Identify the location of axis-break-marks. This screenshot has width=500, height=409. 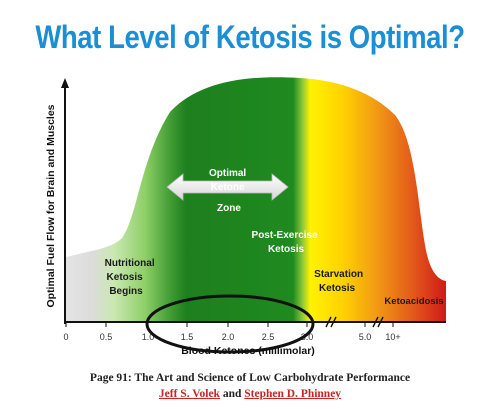
(354, 322).